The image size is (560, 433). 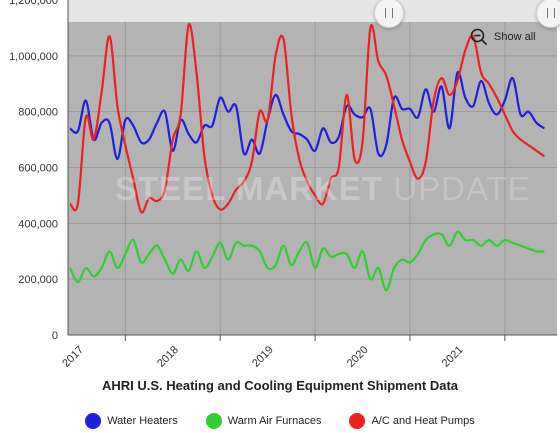 What do you see at coordinates (38, 169) in the screenshot?
I see `y-tick-label: 600,000` at bounding box center [38, 169].